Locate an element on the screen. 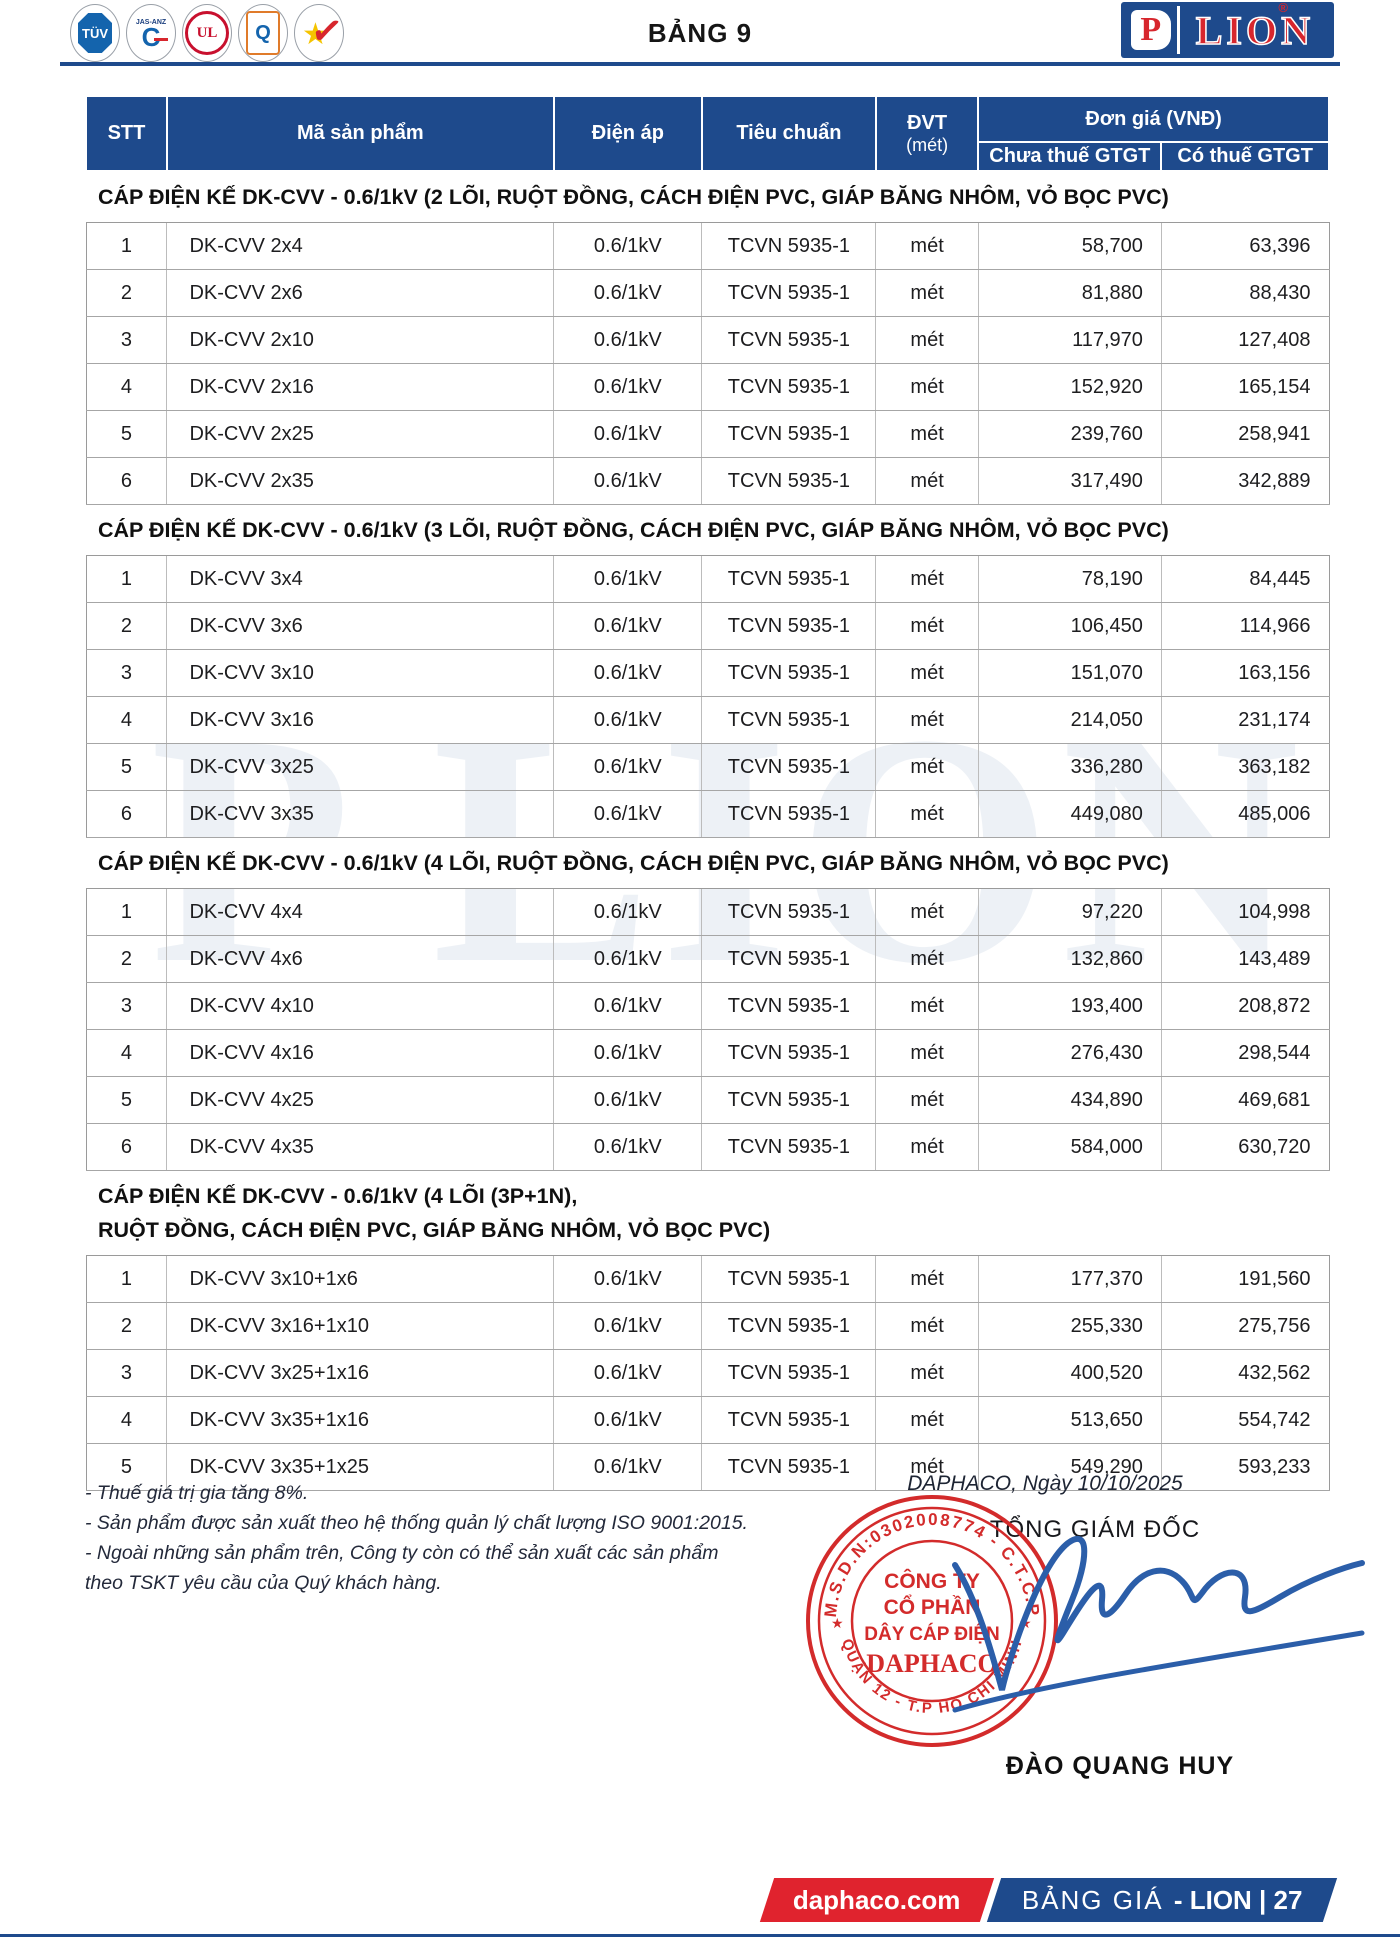  cell-price-with-tax: 593,233 is located at coordinates (1245, 1467).